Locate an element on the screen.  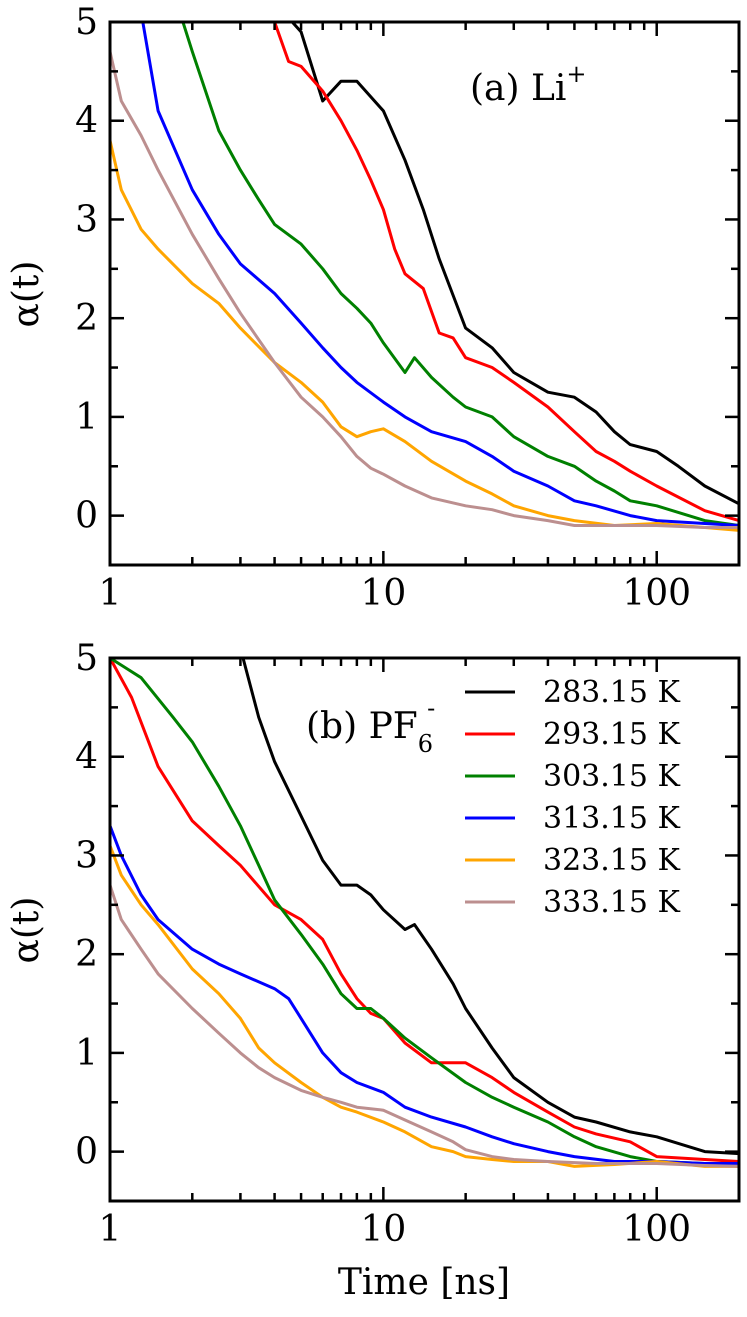
legend-label: 303.15 K is located at coordinates (612, 776).